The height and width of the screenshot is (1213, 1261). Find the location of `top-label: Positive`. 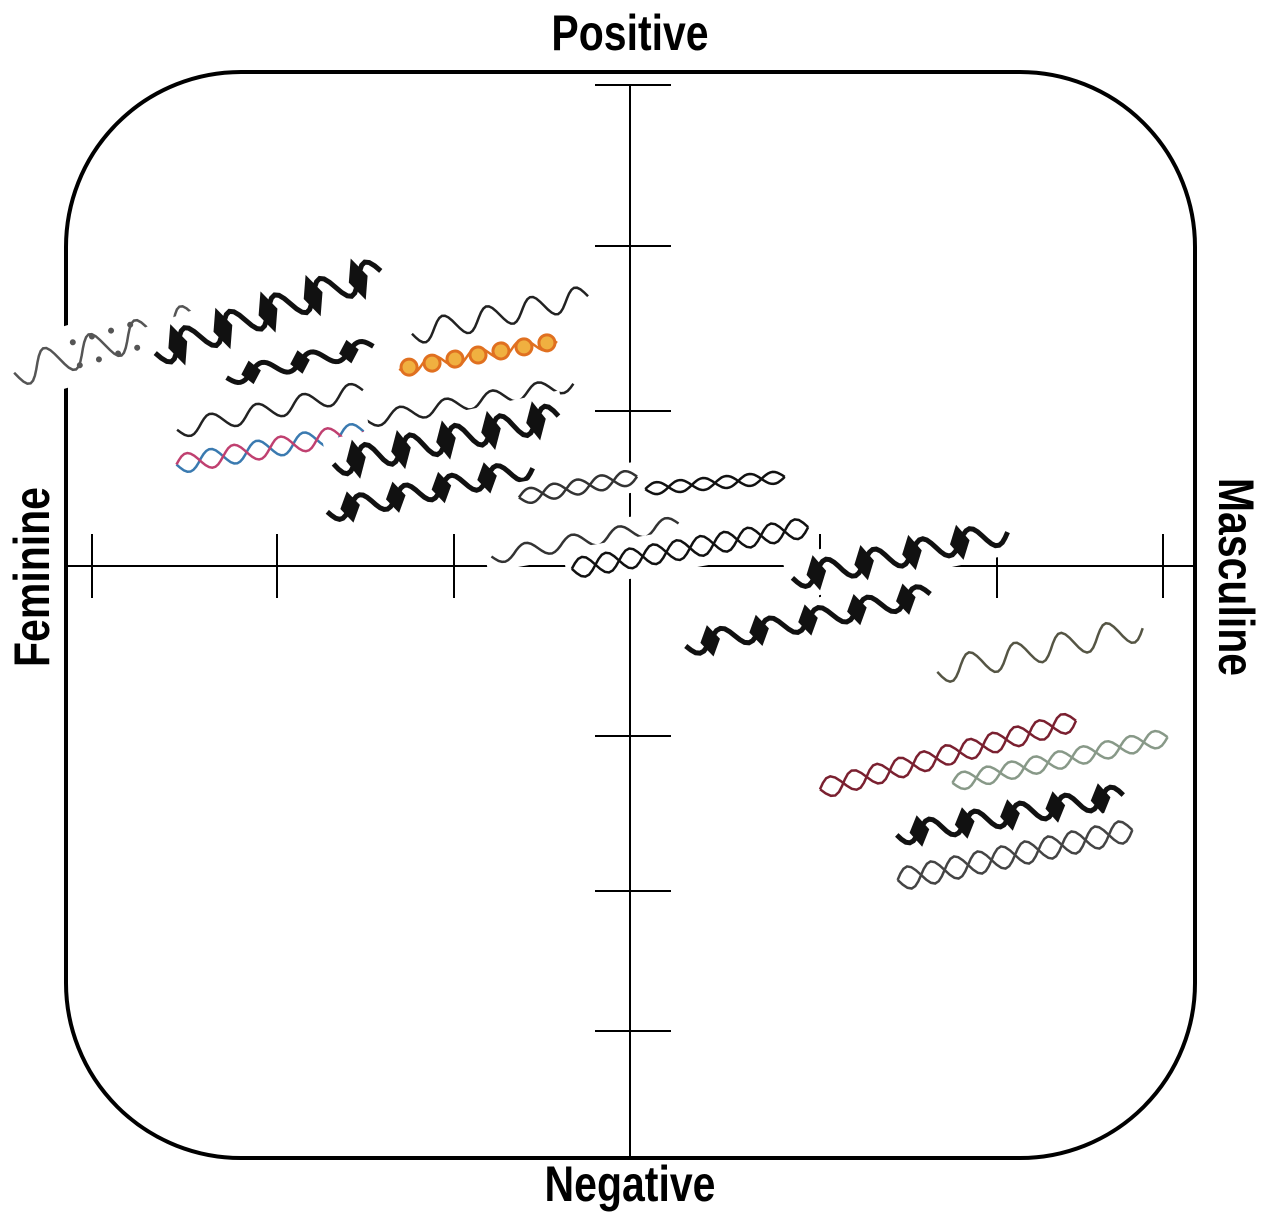

top-label: Positive is located at coordinates (629, 33).